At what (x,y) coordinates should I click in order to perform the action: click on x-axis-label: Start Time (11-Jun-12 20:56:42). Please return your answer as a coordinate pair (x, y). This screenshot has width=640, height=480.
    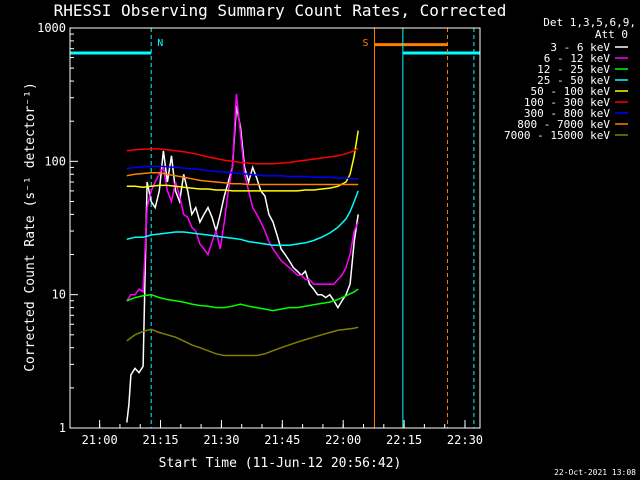
    Looking at the image, I should click on (280, 463).